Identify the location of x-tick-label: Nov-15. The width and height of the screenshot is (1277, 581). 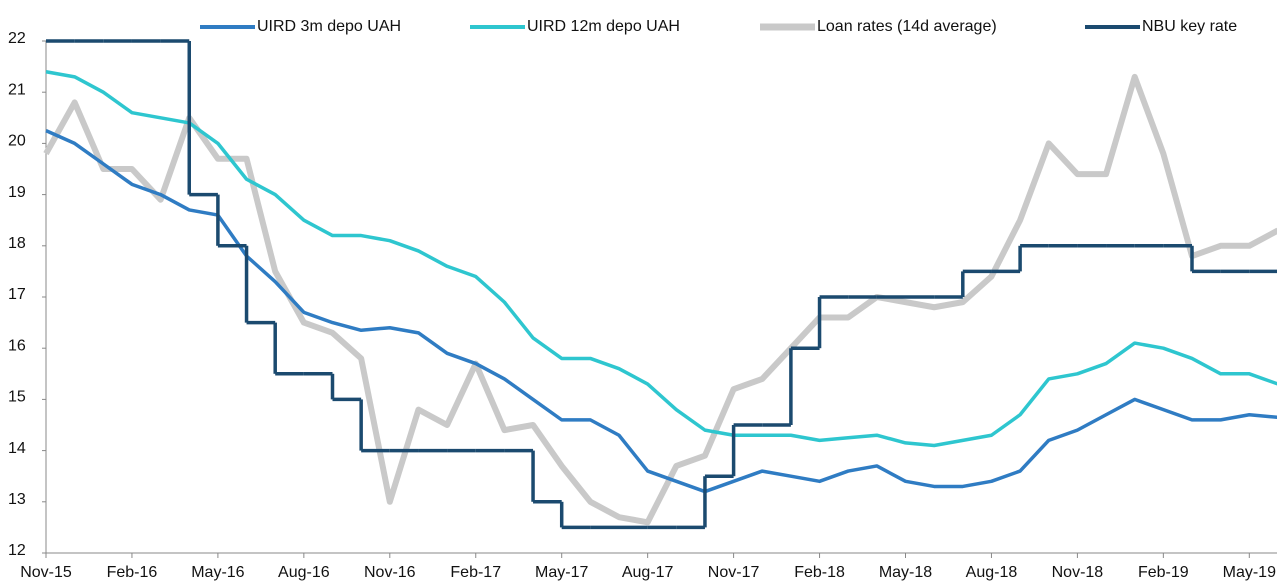
(46, 572).